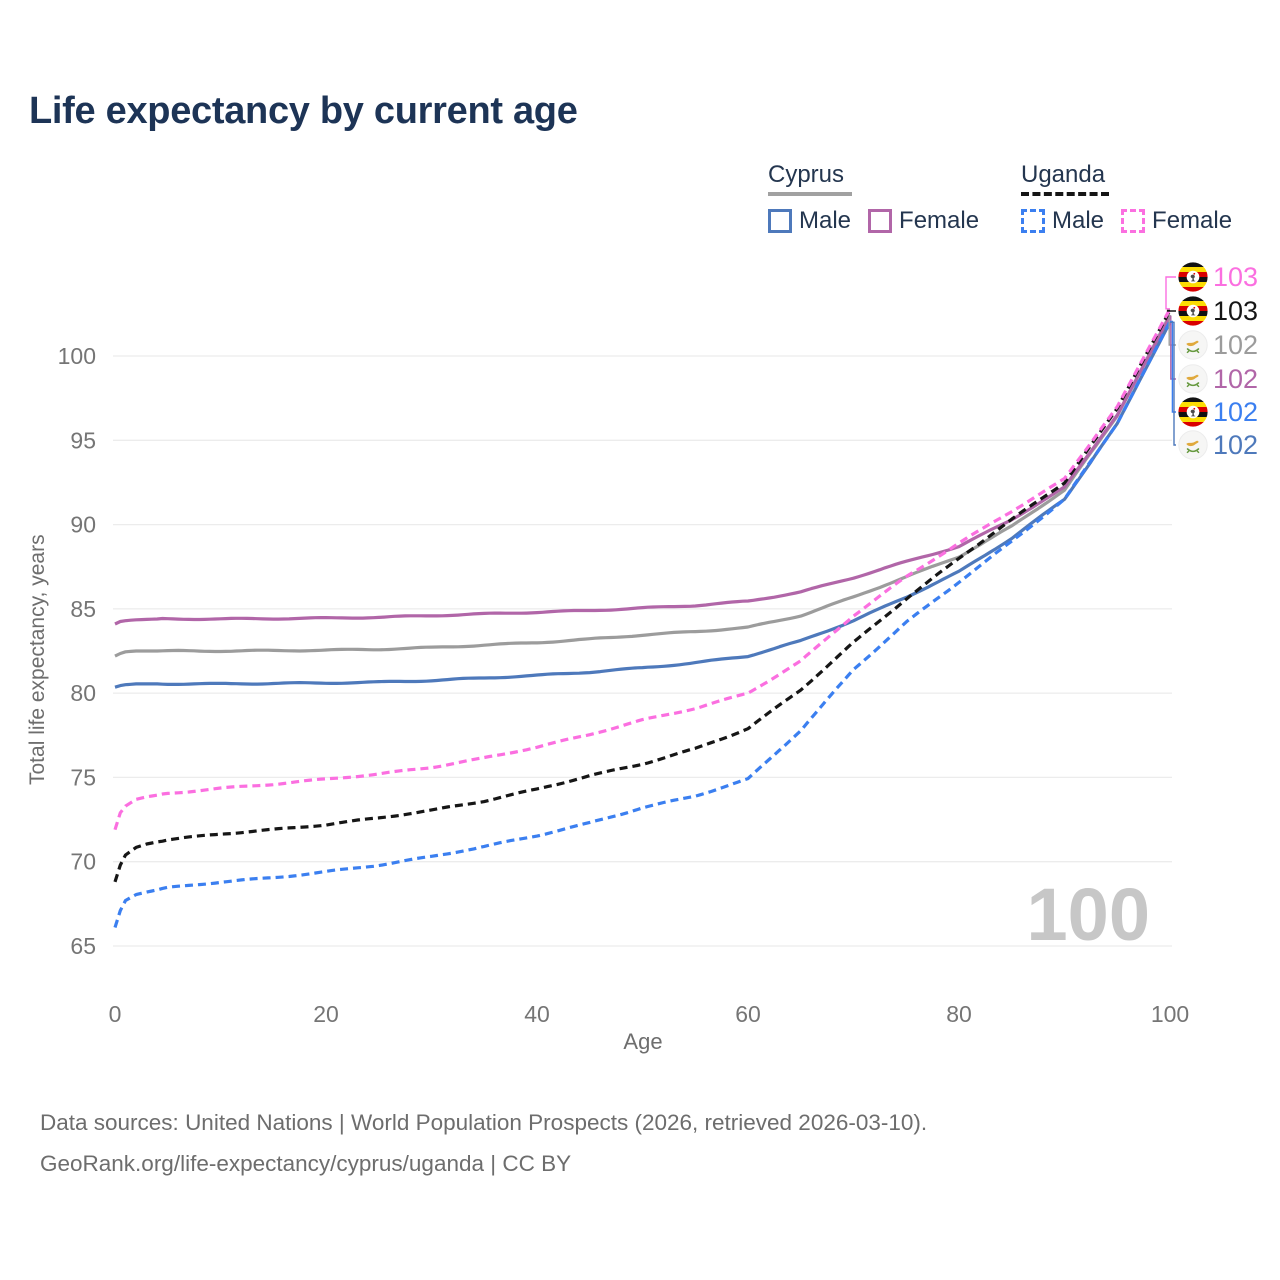 Image resolution: width=1280 pixels, height=1280 pixels. I want to click on y-tick-label-85: 85, so click(83, 609).